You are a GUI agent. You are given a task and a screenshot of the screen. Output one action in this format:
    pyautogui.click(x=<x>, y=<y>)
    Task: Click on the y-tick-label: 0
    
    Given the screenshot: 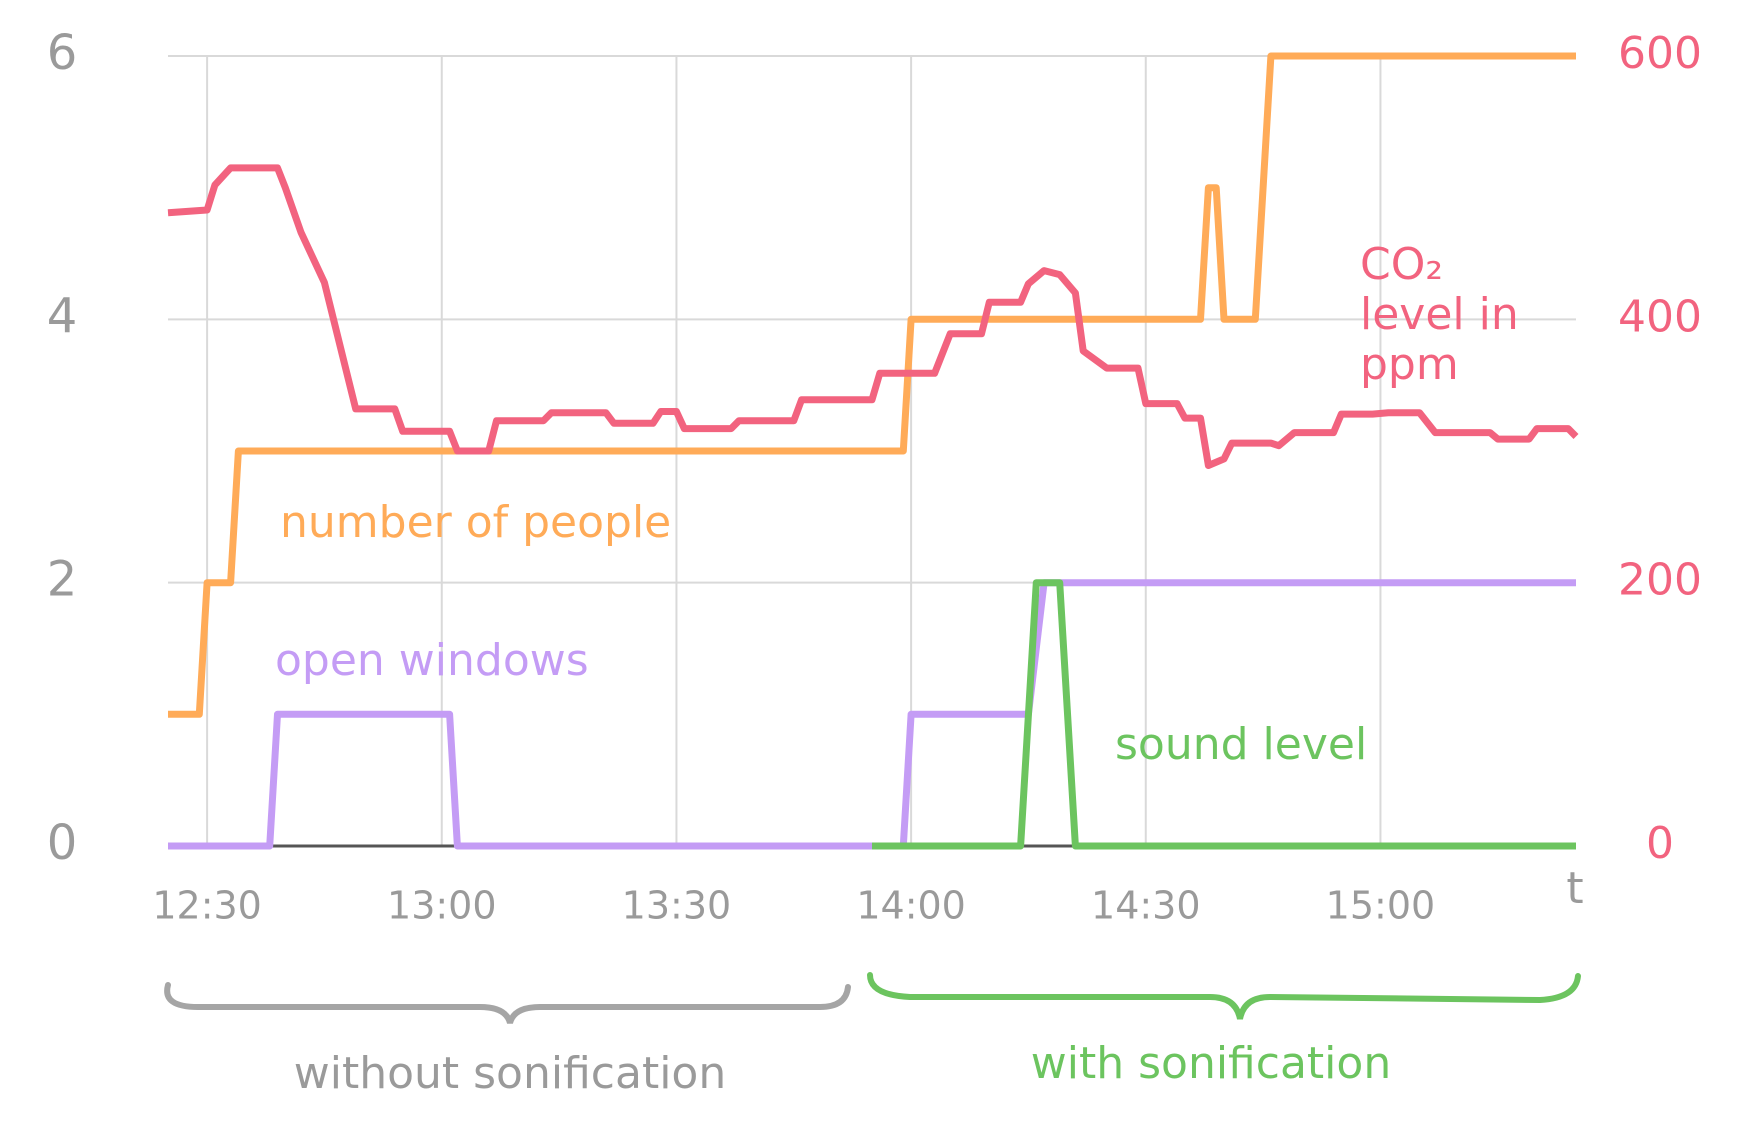 What is the action you would take?
    pyautogui.click(x=62, y=843)
    